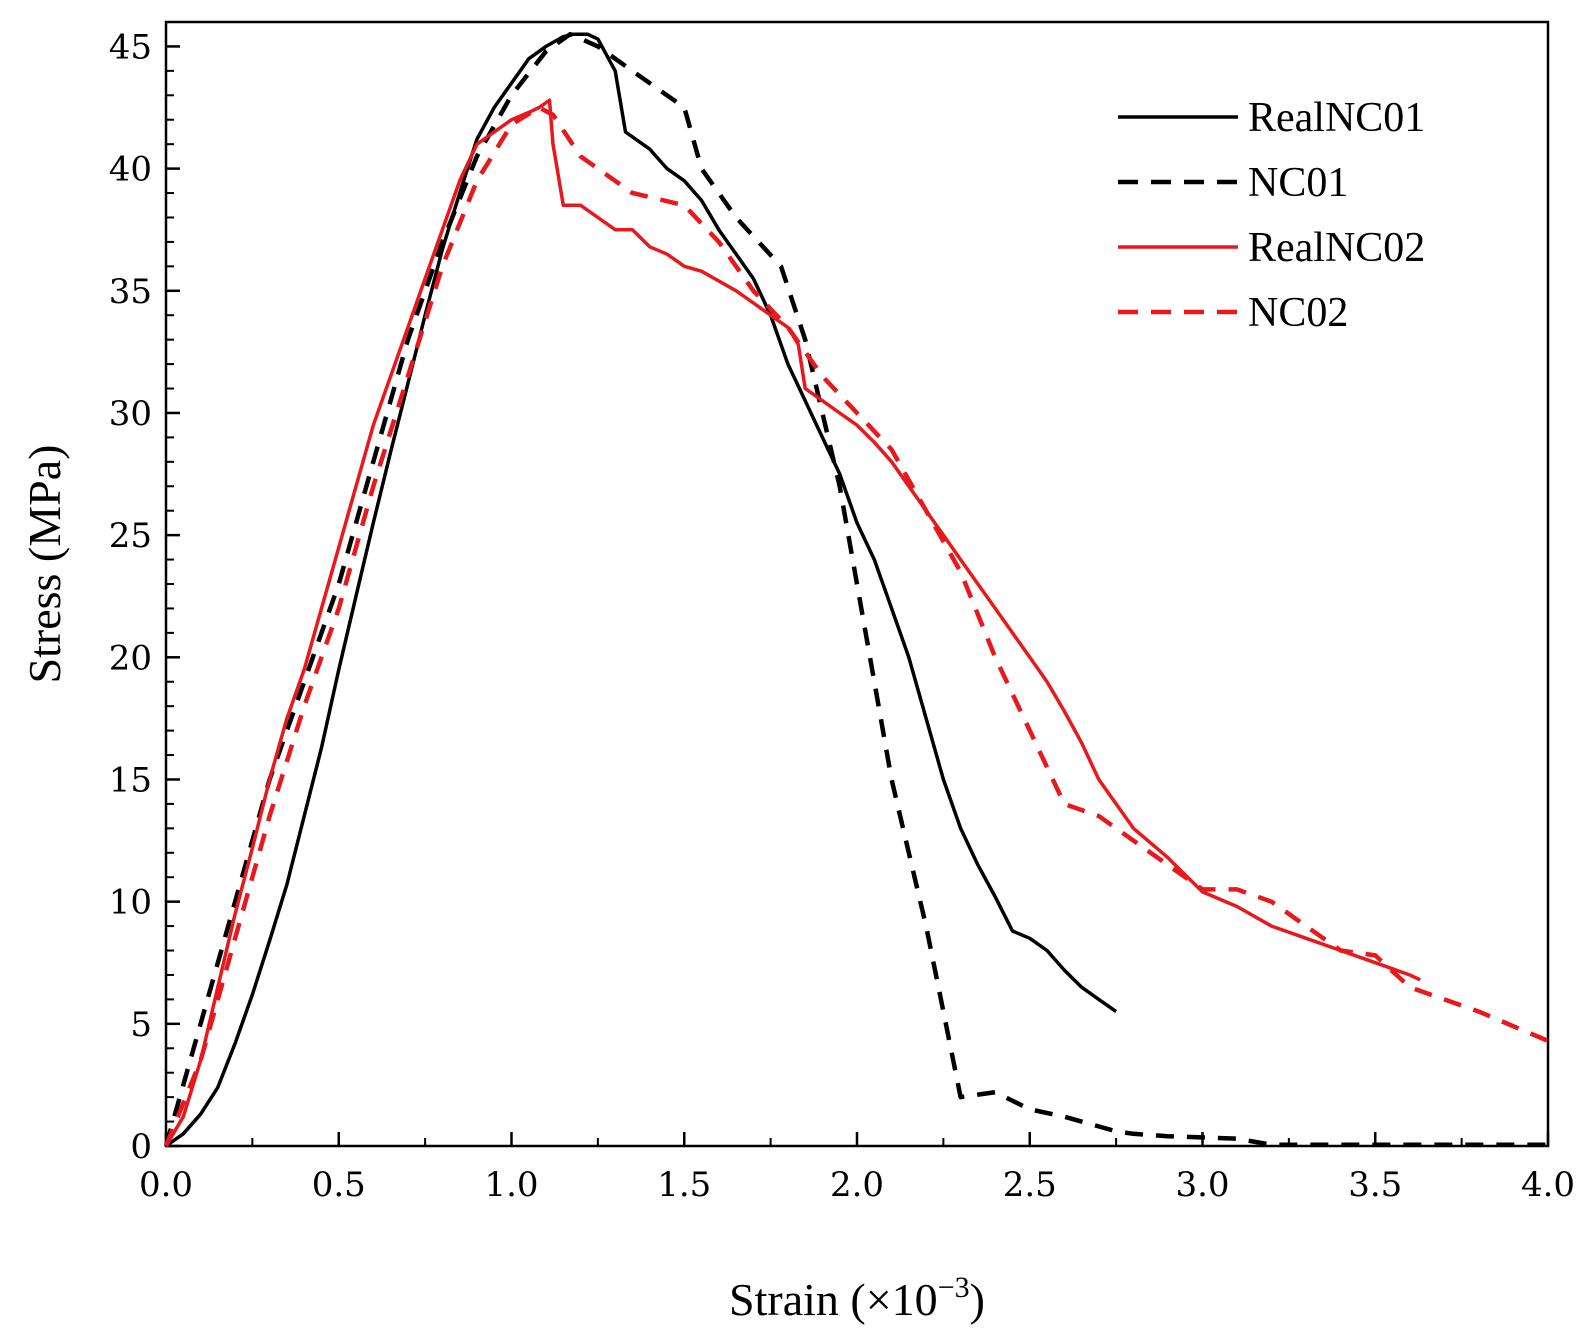 This screenshot has height=1340, width=1594. What do you see at coordinates (130, 658) in the screenshot?
I see `y-tick-label: 20` at bounding box center [130, 658].